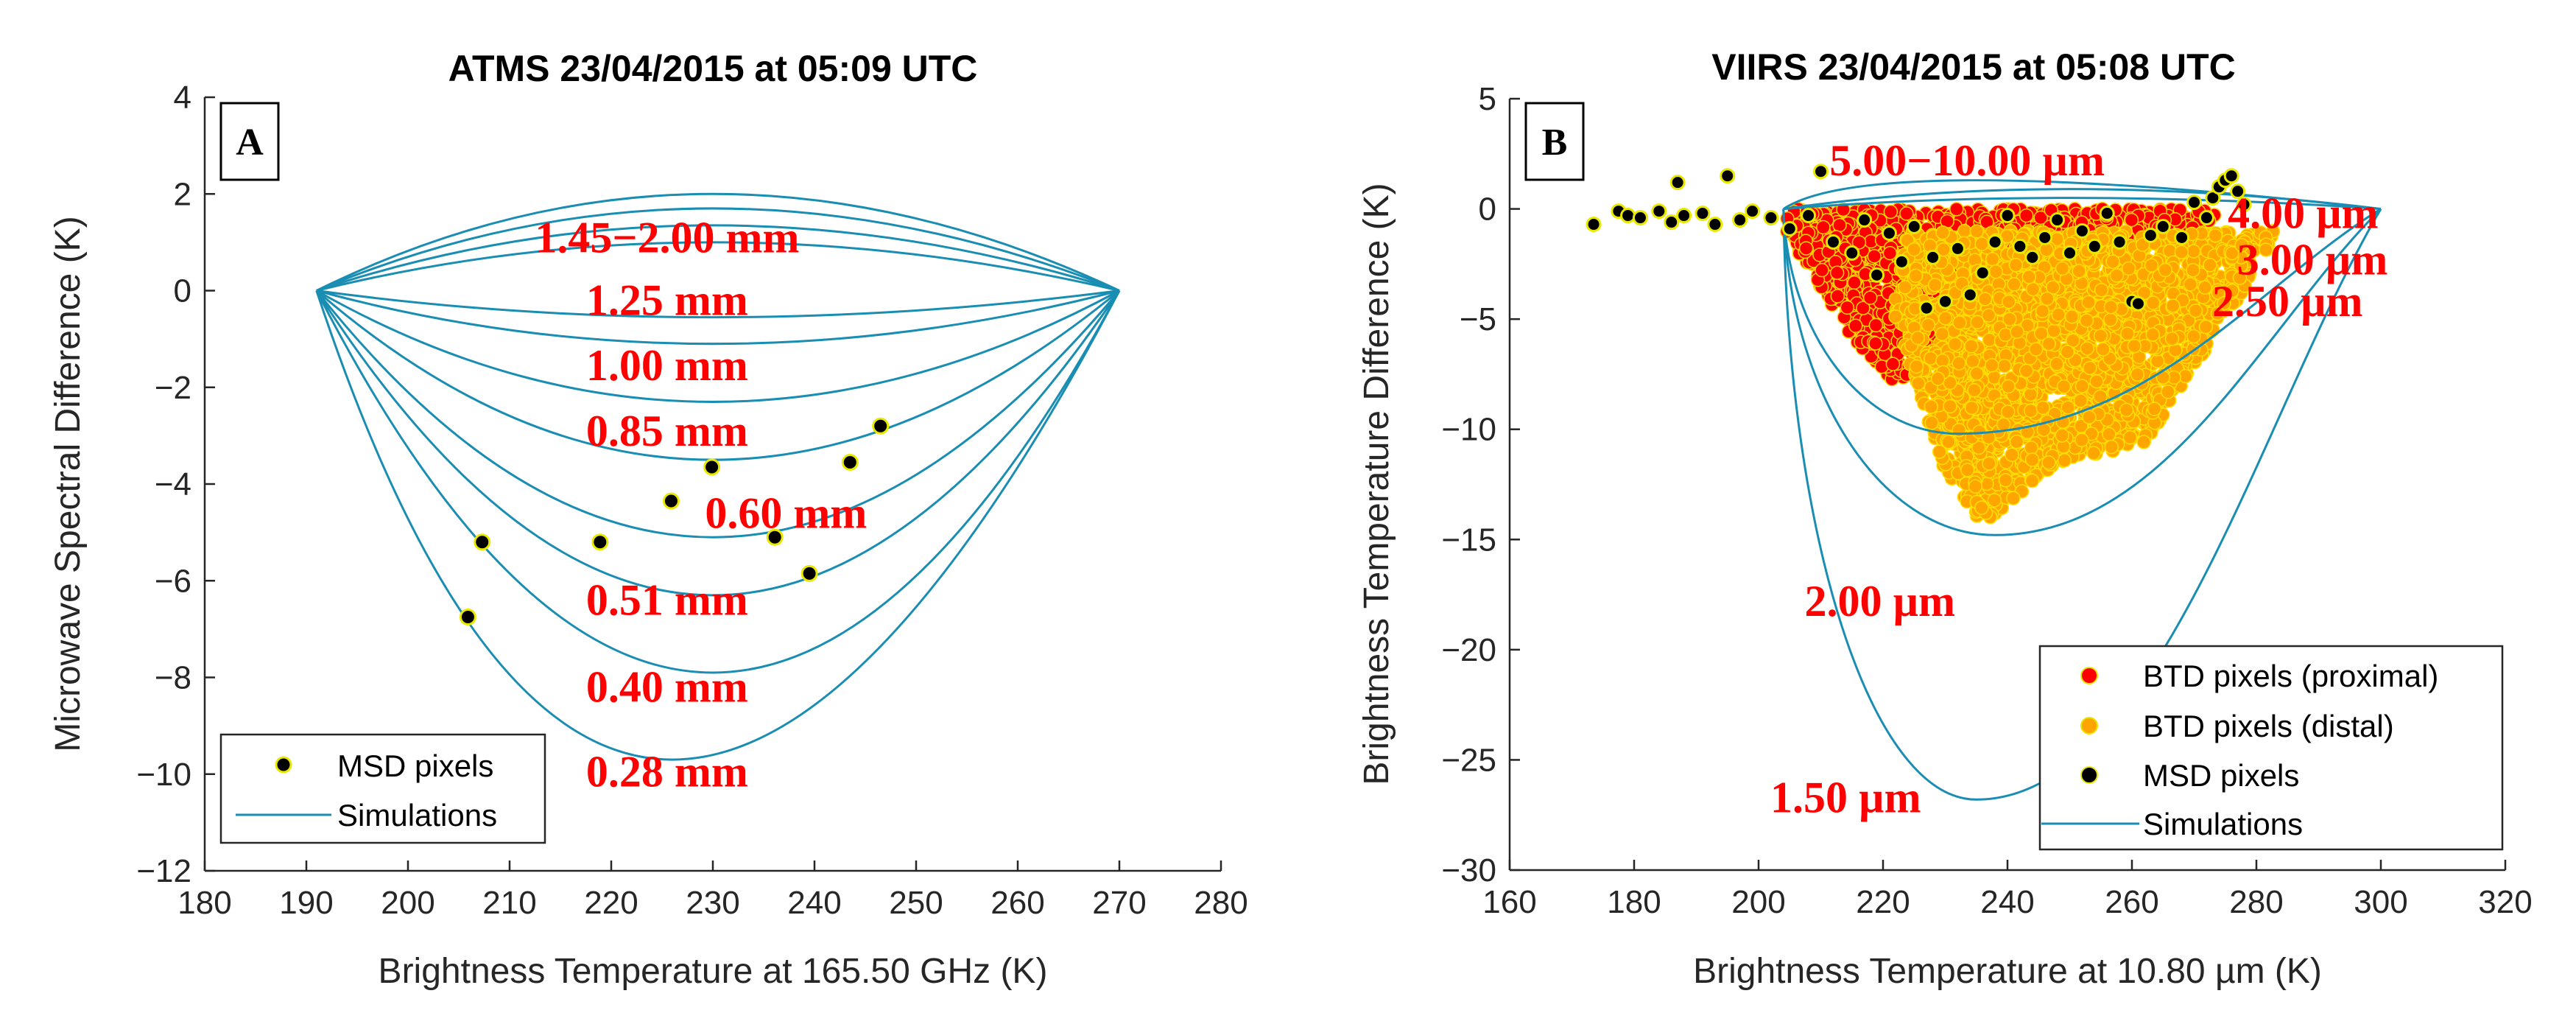  What do you see at coordinates (712, 903) in the screenshot?
I see `a-xtick-label: 230` at bounding box center [712, 903].